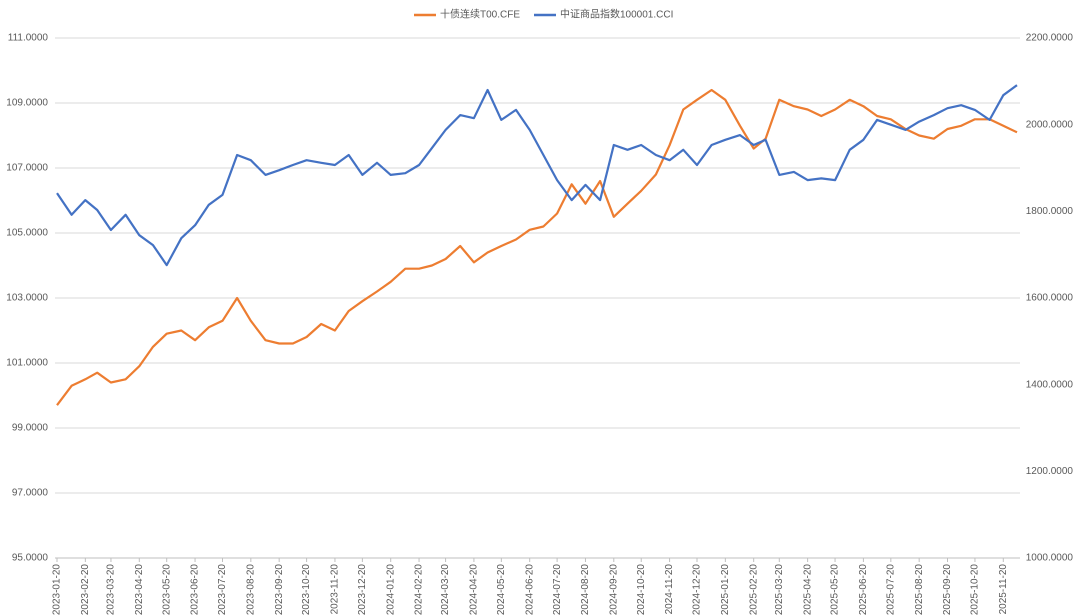 This screenshot has width=1080, height=615. What do you see at coordinates (1050, 211) in the screenshot?
I see `y2-tick-label: 1800.0000` at bounding box center [1050, 211].